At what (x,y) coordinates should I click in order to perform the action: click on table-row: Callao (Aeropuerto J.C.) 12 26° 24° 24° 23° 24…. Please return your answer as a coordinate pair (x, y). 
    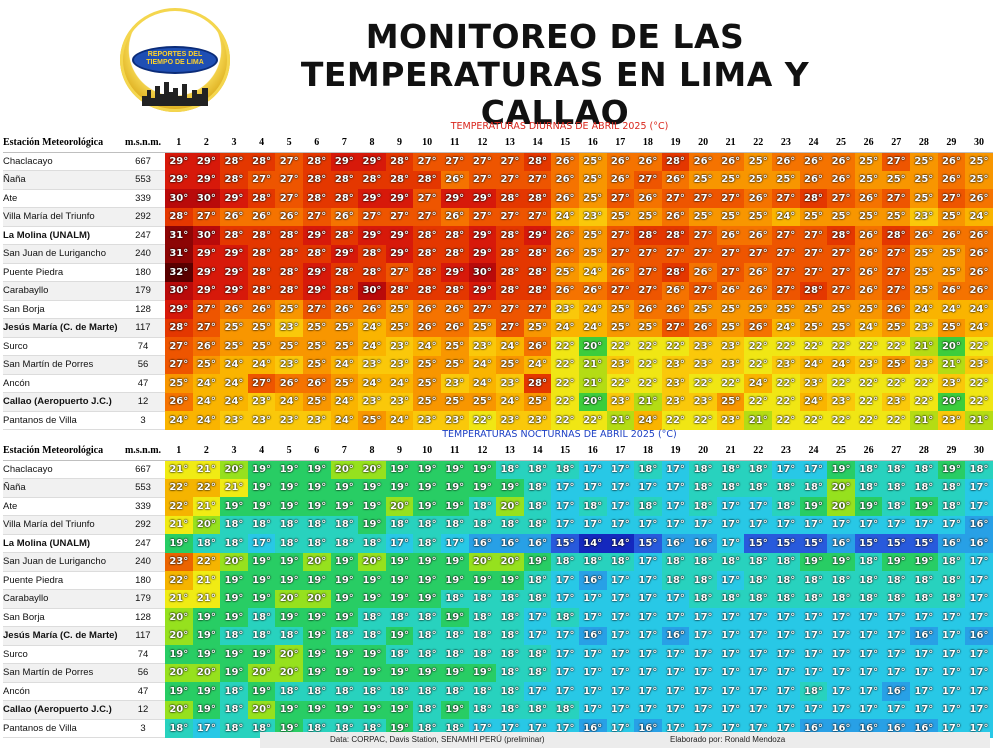
    Looking at the image, I should click on (498, 402).